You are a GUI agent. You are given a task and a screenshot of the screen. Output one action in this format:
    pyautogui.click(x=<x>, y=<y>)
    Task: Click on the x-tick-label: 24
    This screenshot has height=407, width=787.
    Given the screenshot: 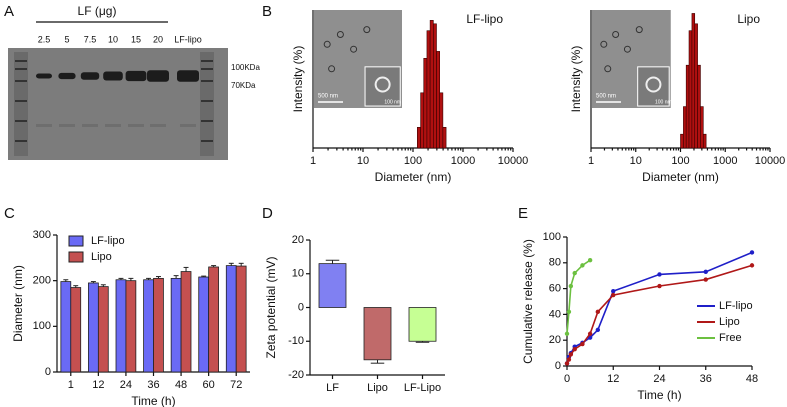 What is the action you would take?
    pyautogui.click(x=126, y=385)
    